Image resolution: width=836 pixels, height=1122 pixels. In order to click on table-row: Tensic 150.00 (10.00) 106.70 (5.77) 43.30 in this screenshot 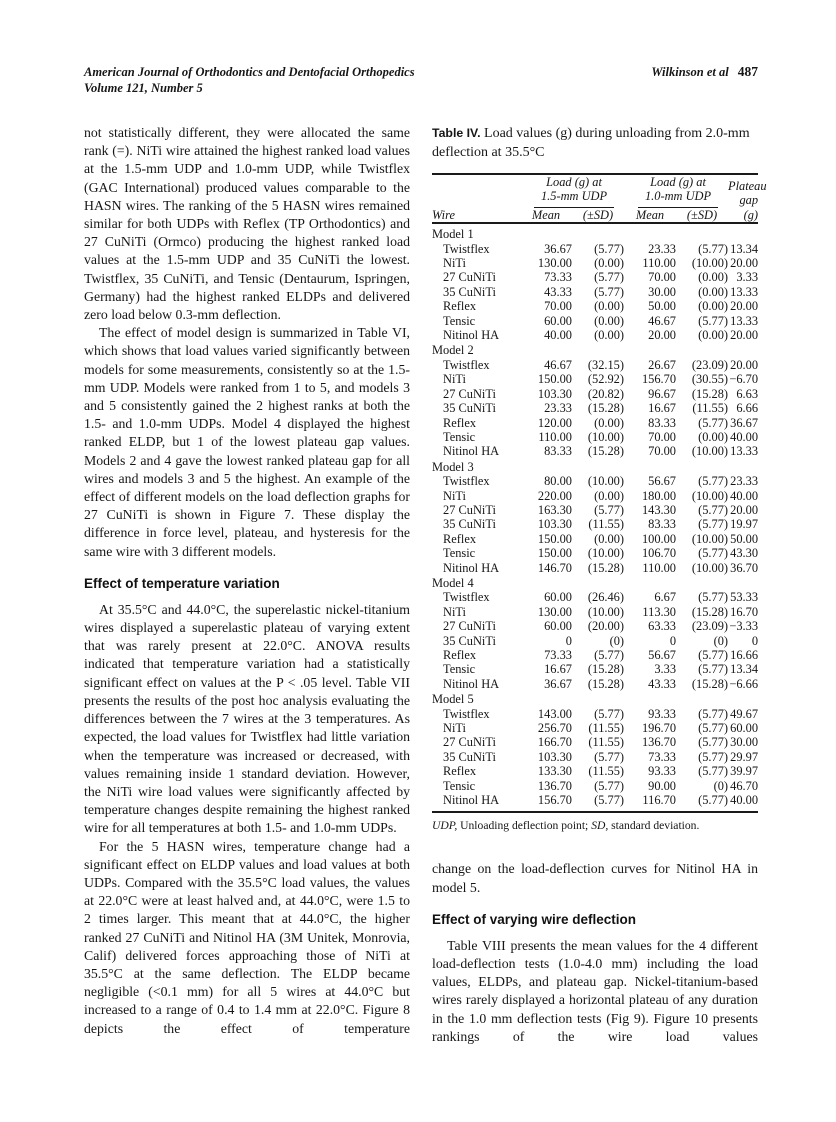, I will do `click(601, 553)`.